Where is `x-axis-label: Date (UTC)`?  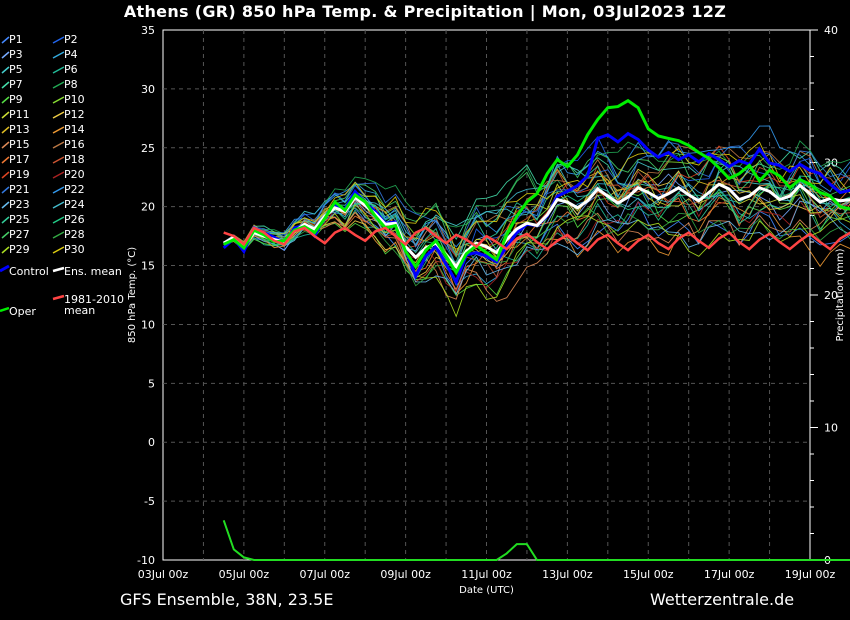 x-axis-label: Date (UTC) is located at coordinates (486, 590).